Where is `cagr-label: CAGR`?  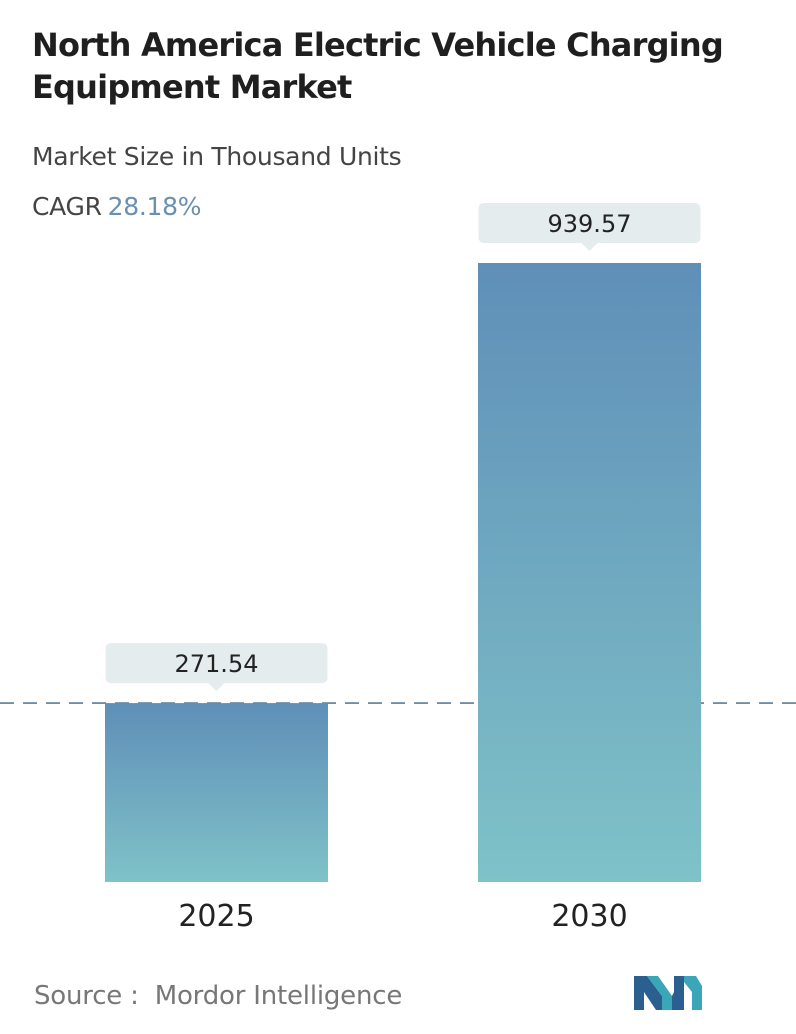 cagr-label: CAGR is located at coordinates (67, 206).